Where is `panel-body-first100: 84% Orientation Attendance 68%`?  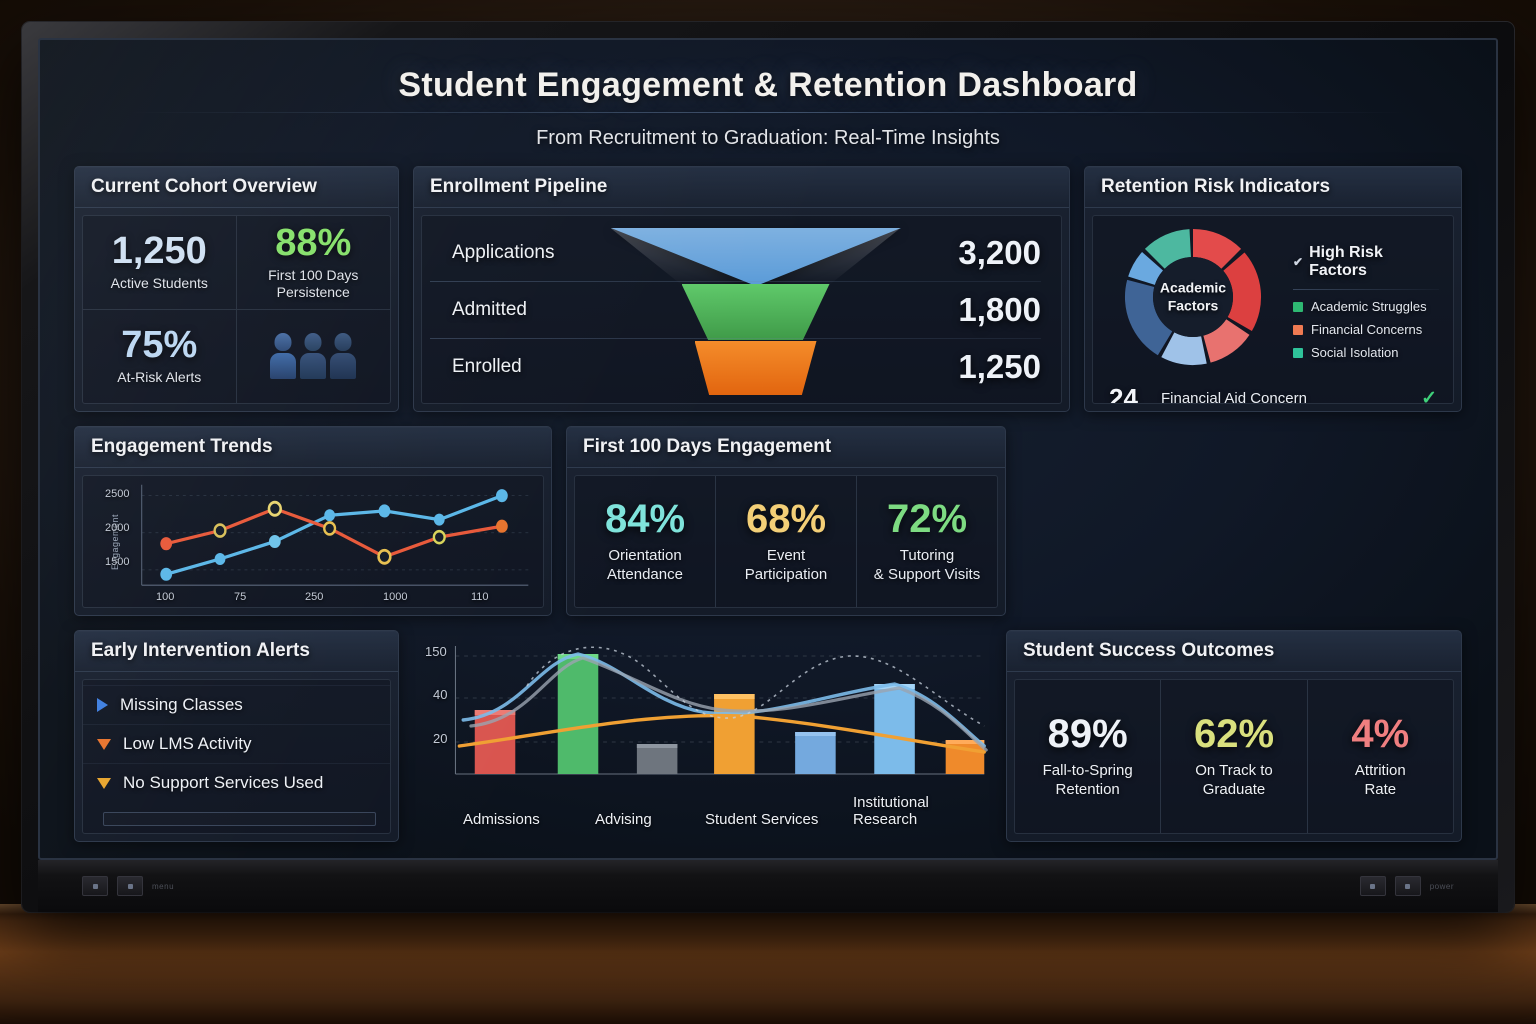
panel-body-first100: 84% Orientation Attendance 68% is located at coordinates (786, 541).